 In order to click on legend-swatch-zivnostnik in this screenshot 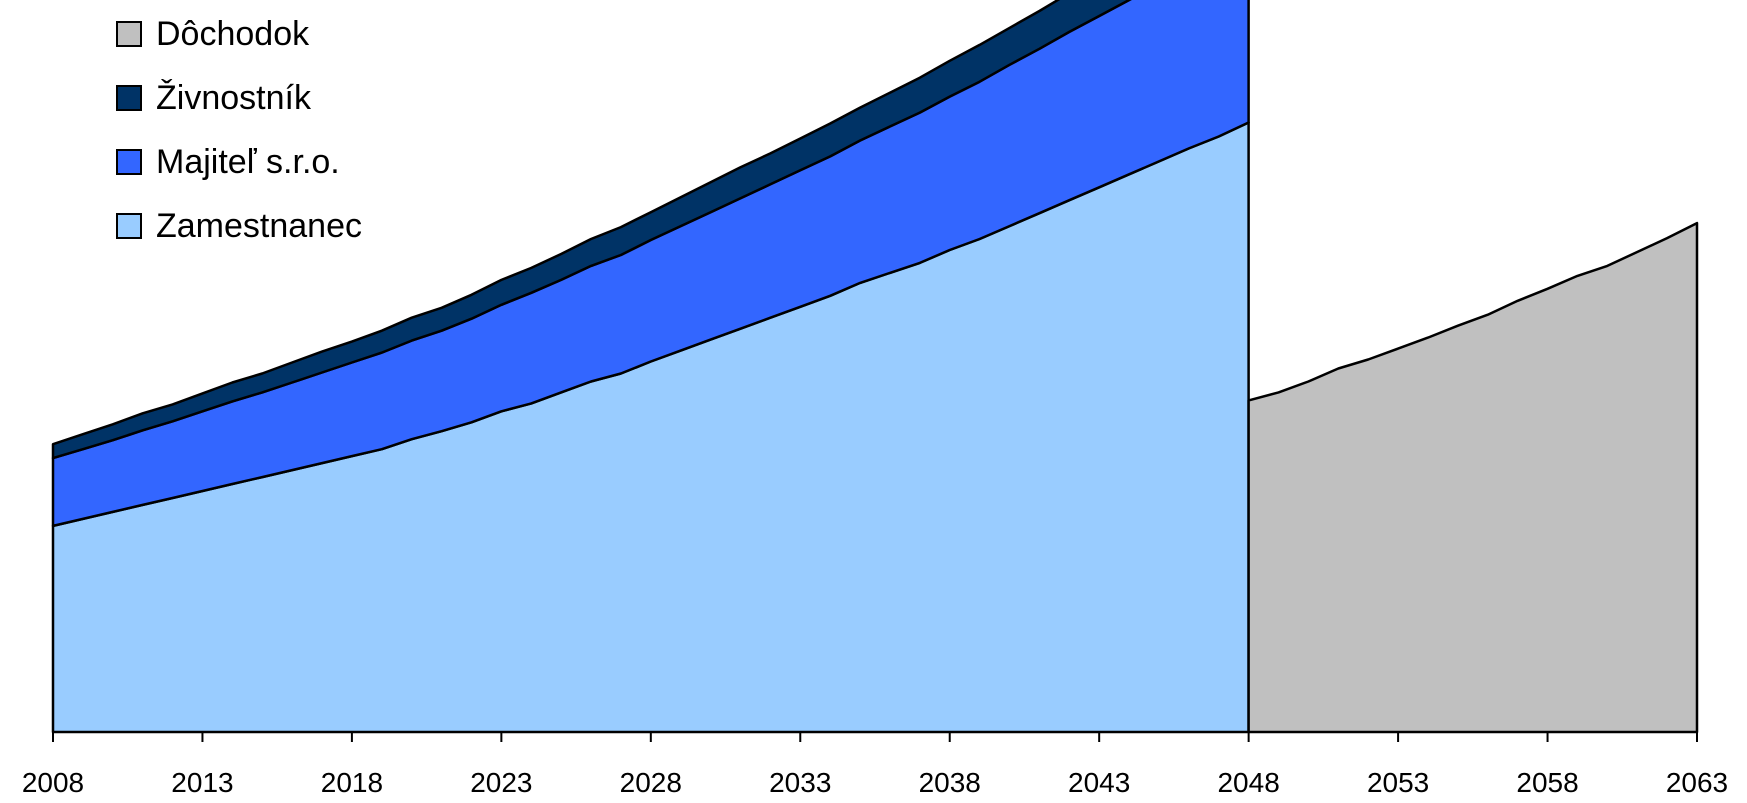, I will do `click(129, 98)`.